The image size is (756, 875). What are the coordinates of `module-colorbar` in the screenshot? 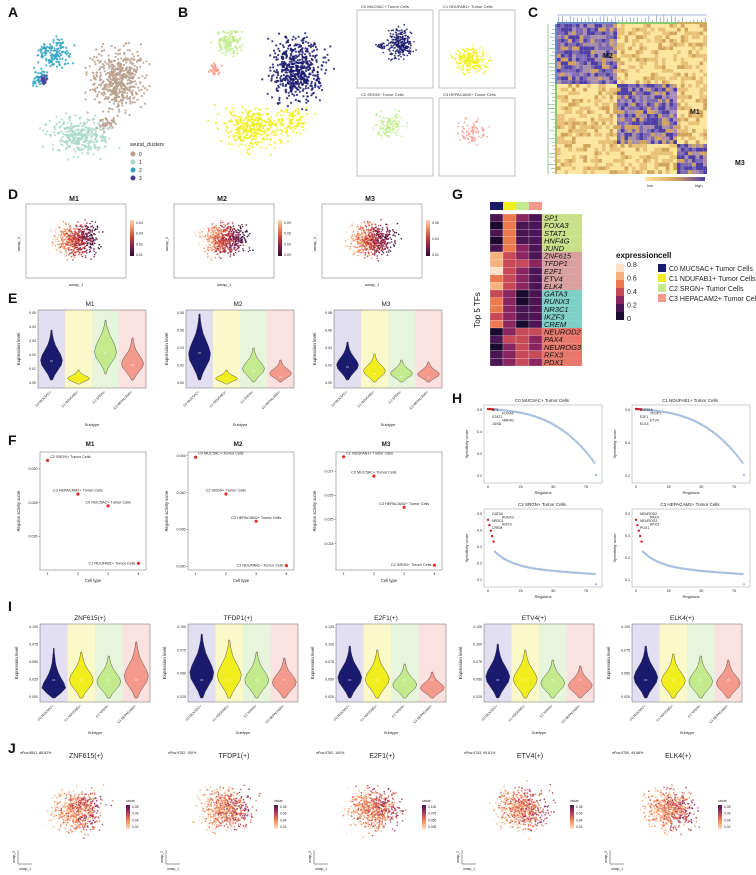 It's located at (556, 54).